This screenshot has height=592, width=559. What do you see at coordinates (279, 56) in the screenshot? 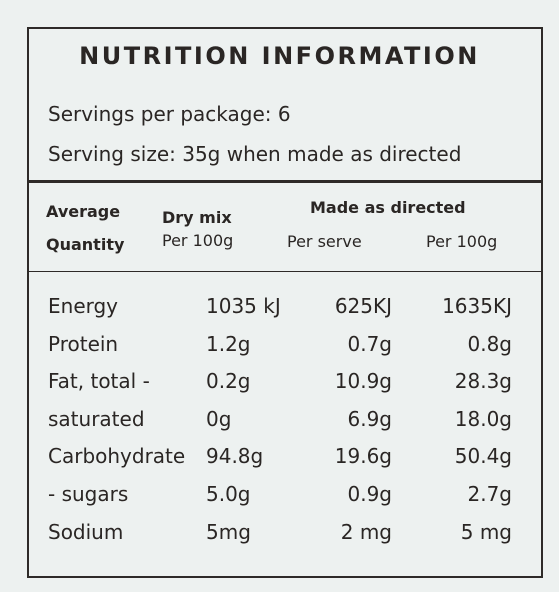
I see `title: NUTRITION INFORMATION` at bounding box center [279, 56].